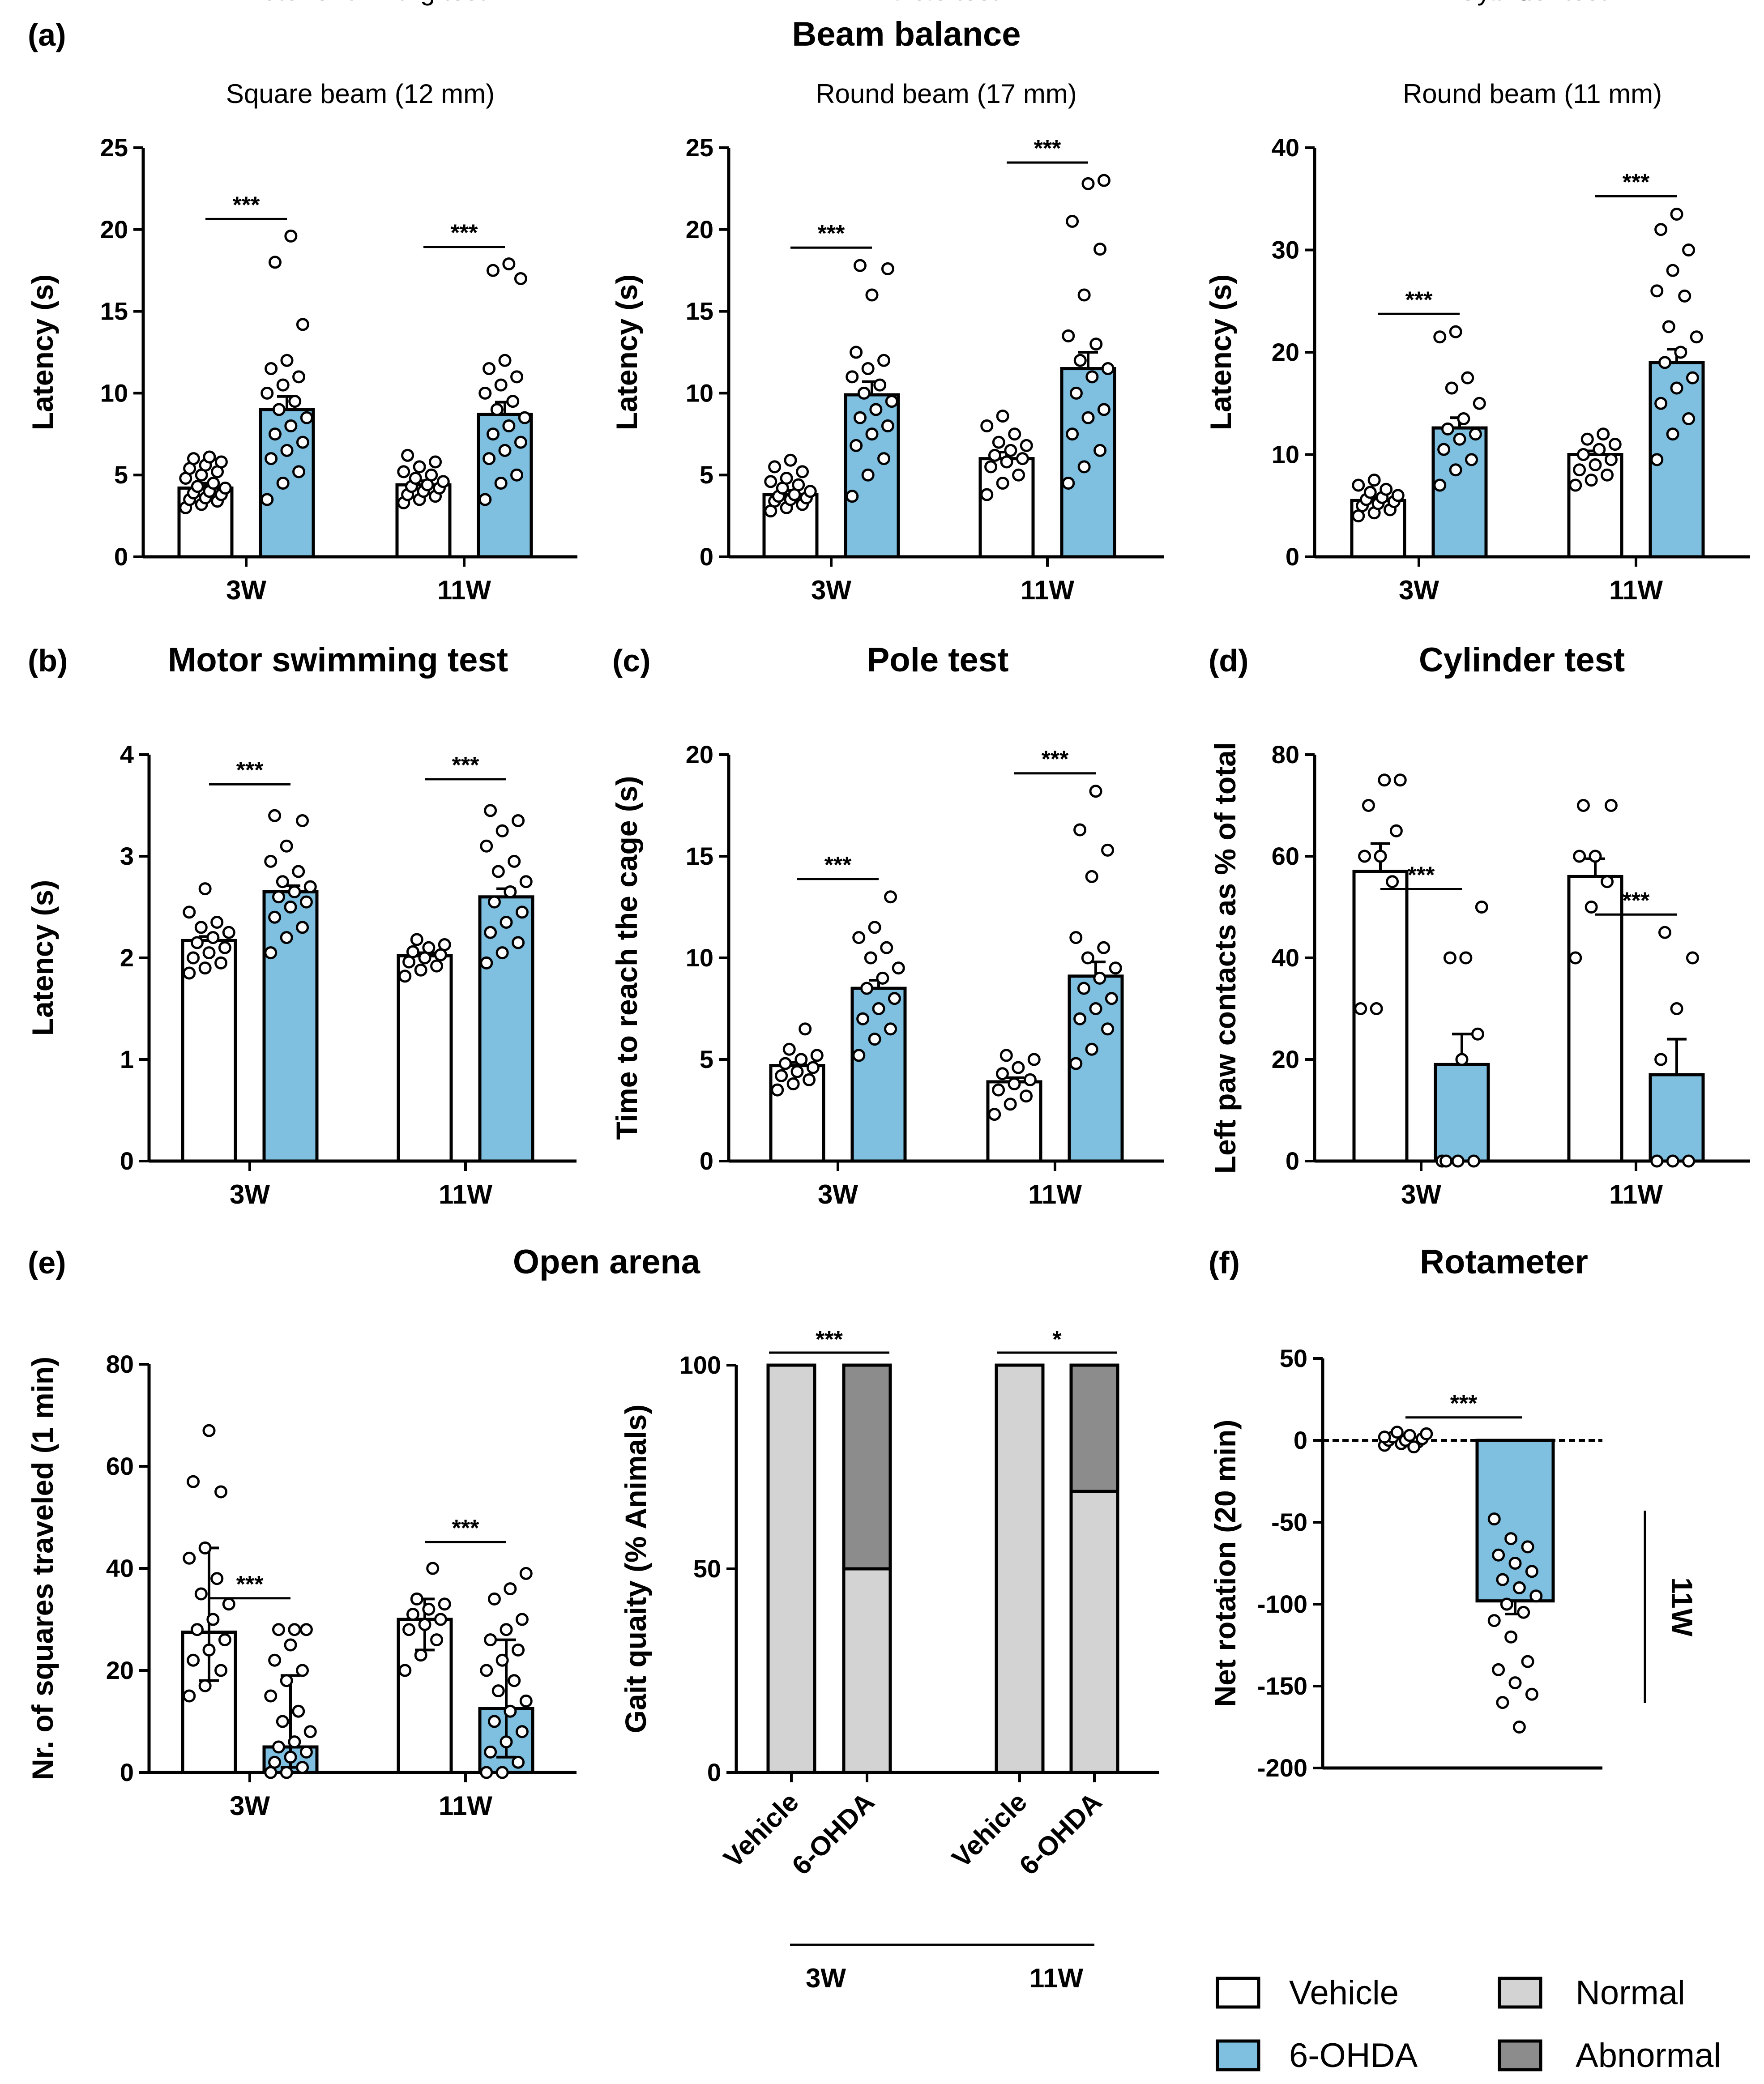 This screenshot has width=1764, height=2084. Describe the element at coordinates (1421, 875) in the screenshot. I see `cylinder_test-sig-label-0: ***` at that location.